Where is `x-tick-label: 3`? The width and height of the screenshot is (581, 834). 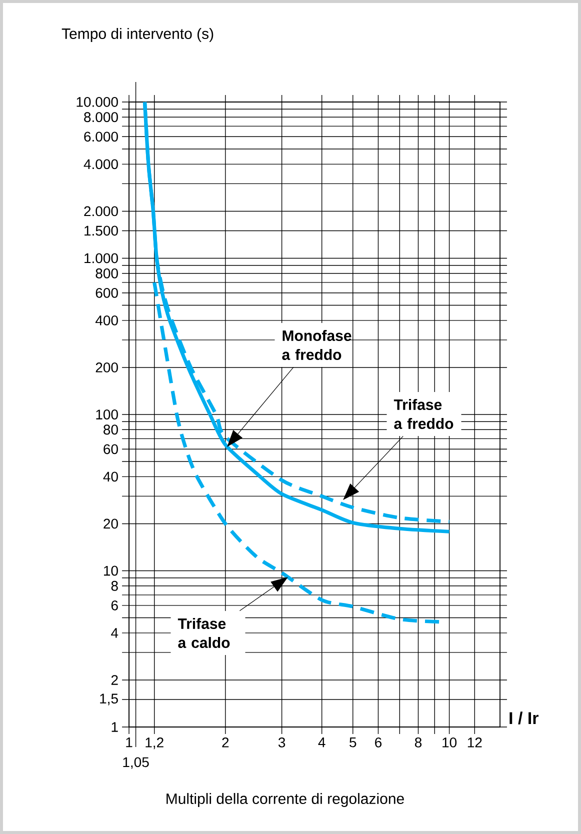 x-tick-label: 3 is located at coordinates (282, 742).